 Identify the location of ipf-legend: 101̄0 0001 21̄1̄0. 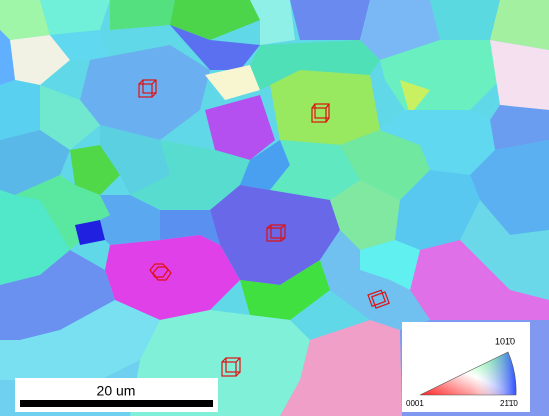
(466, 367).